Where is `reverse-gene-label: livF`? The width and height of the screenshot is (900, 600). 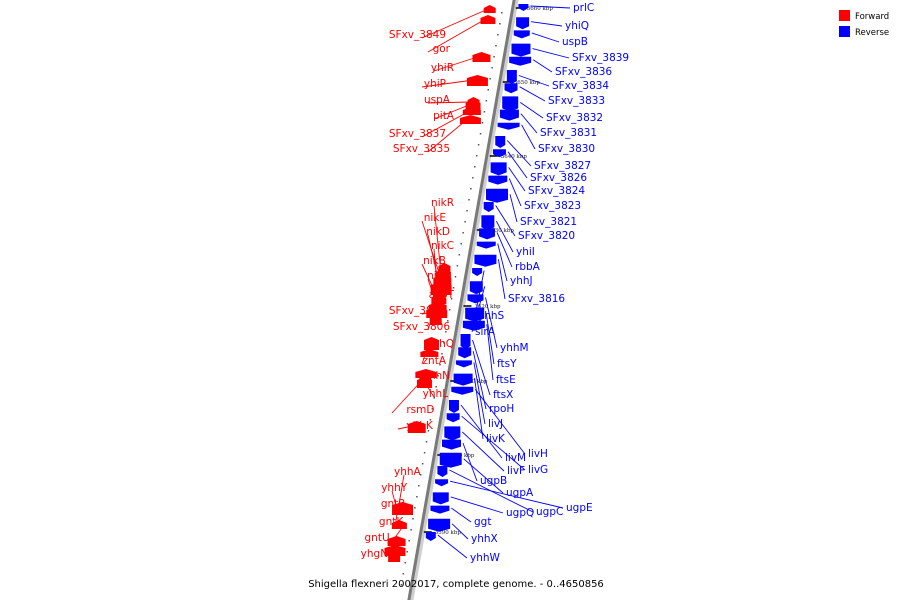
reverse-gene-label: livF is located at coordinates (516, 471).